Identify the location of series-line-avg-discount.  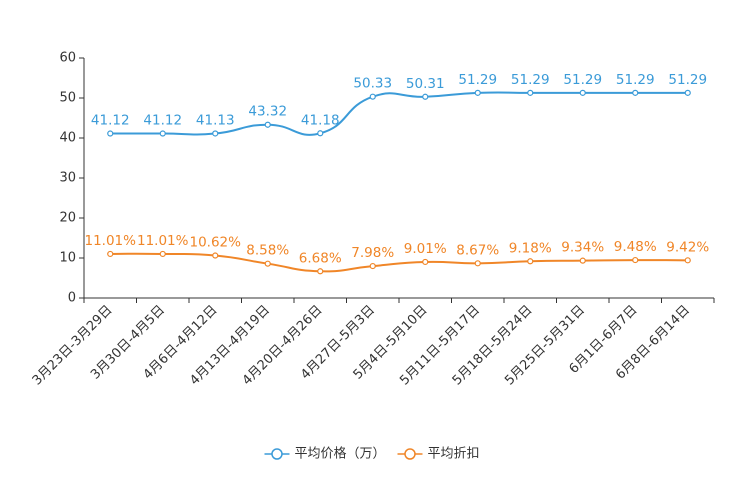
(399, 262).